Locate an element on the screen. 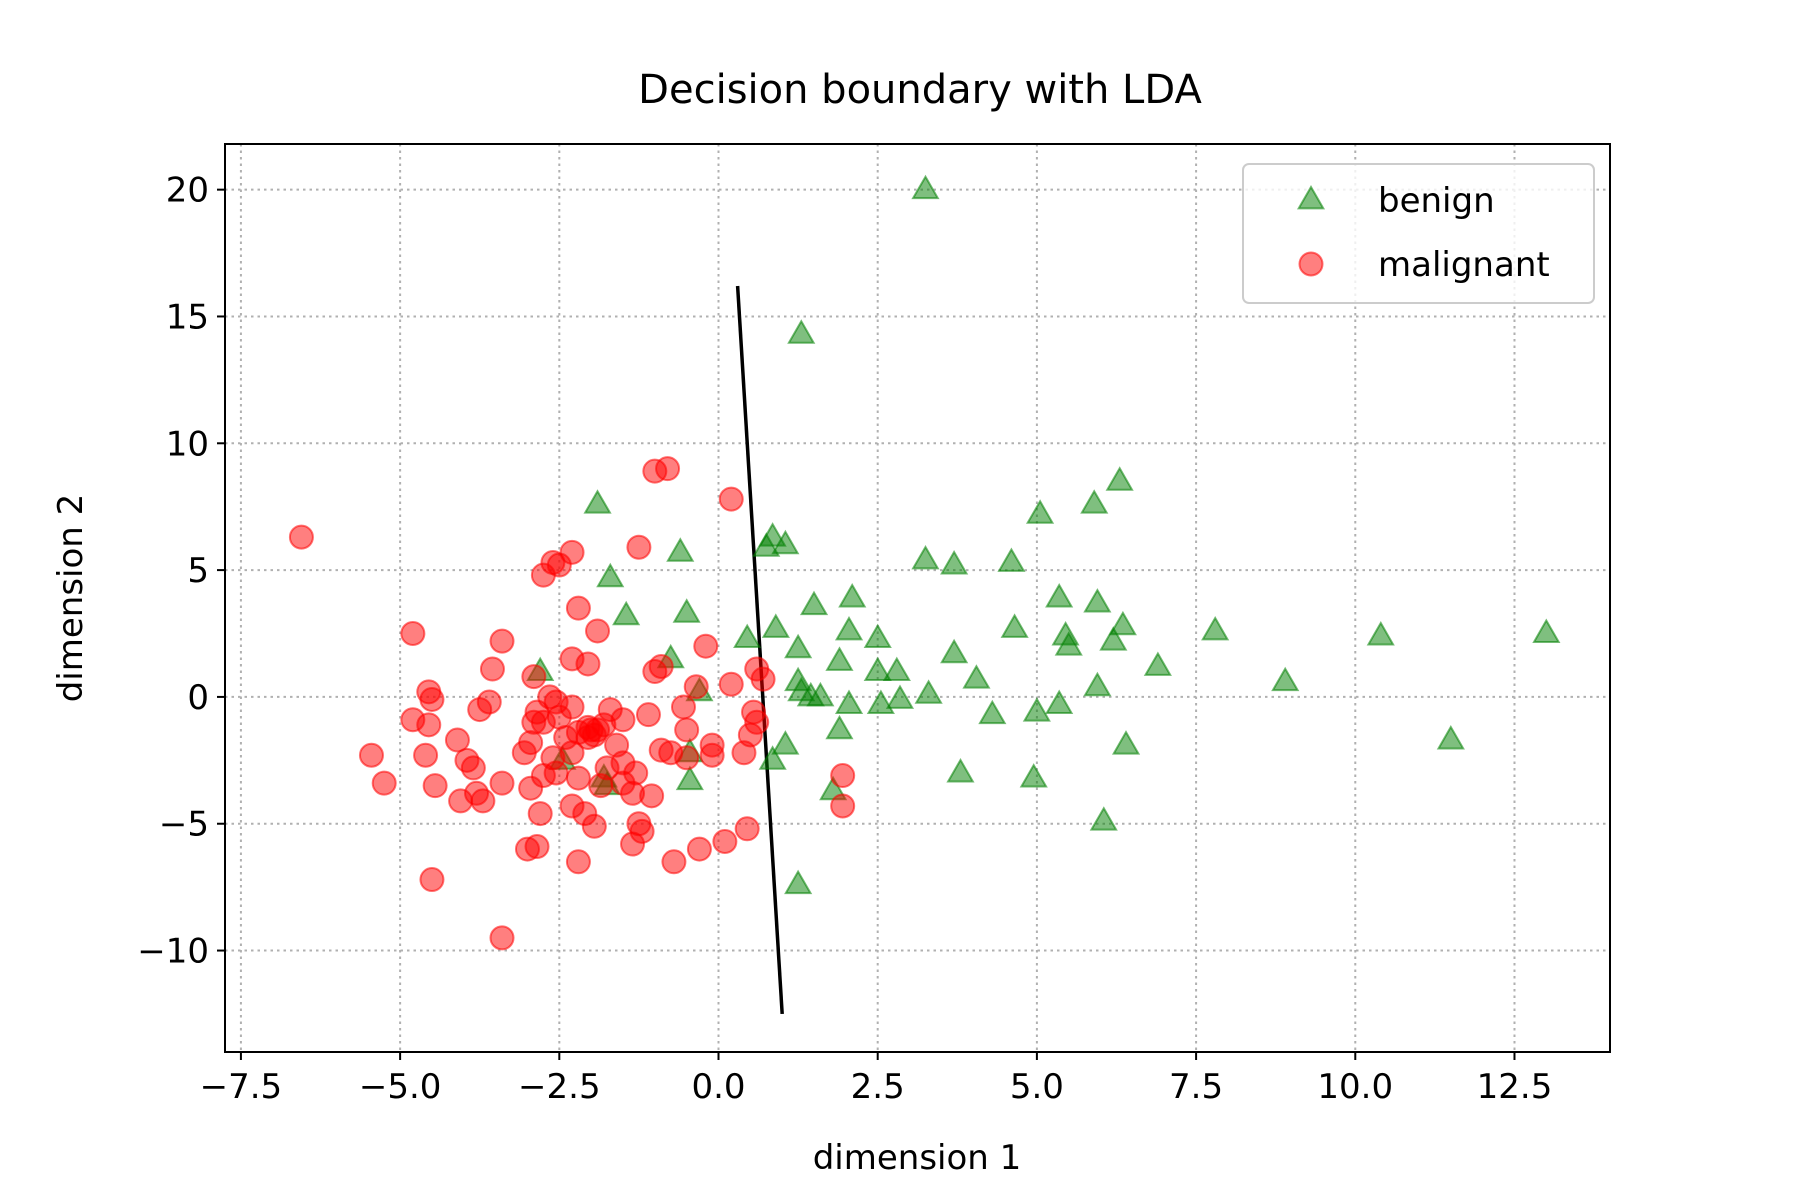 The height and width of the screenshot is (1200, 1800). x-tick-label-7-5: −7.5 is located at coordinates (241, 1087).